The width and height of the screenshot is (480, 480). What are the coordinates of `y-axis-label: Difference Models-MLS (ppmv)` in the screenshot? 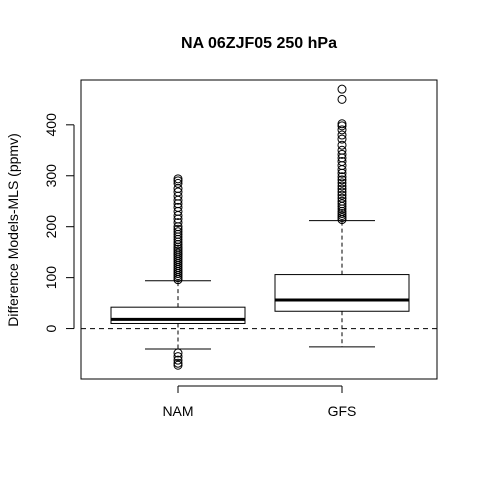 It's located at (13, 229).